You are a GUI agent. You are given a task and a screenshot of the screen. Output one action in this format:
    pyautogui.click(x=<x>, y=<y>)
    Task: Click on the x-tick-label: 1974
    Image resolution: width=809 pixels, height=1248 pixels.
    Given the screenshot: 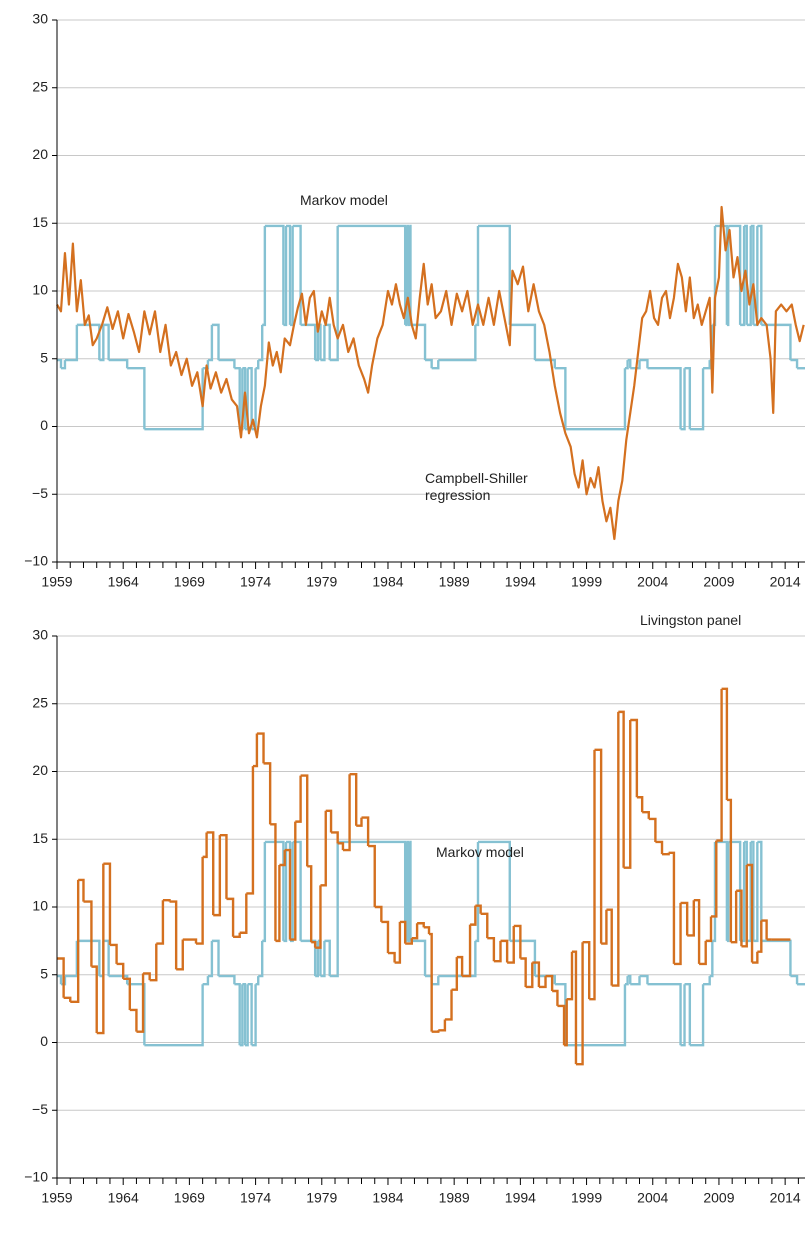 What is the action you would take?
    pyautogui.click(x=255, y=1198)
    